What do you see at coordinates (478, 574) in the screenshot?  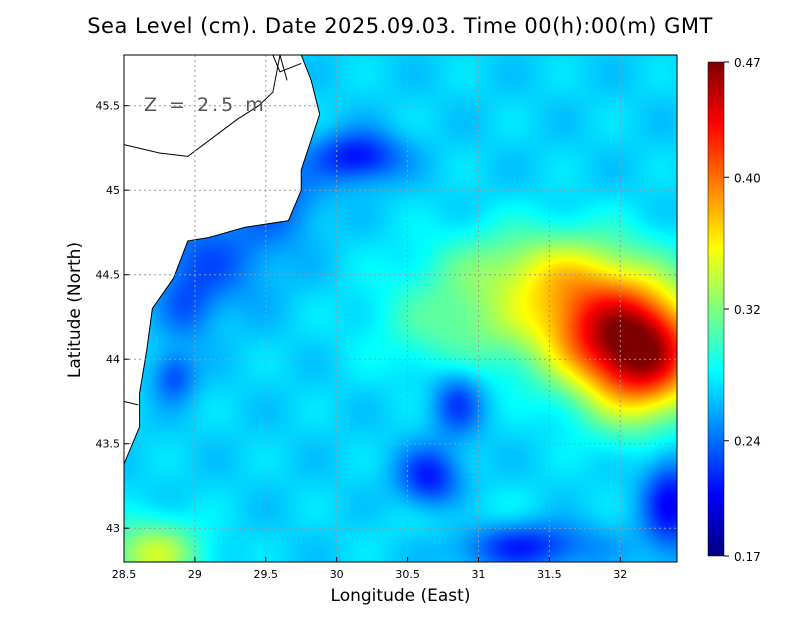 I see `x-tick-label: 31` at bounding box center [478, 574].